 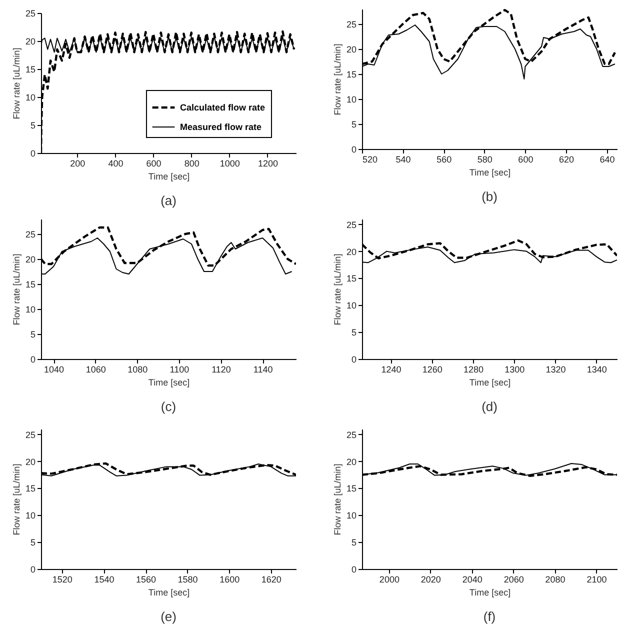 What do you see at coordinates (230, 163) in the screenshot?
I see `x-tick-label: 1000` at bounding box center [230, 163].